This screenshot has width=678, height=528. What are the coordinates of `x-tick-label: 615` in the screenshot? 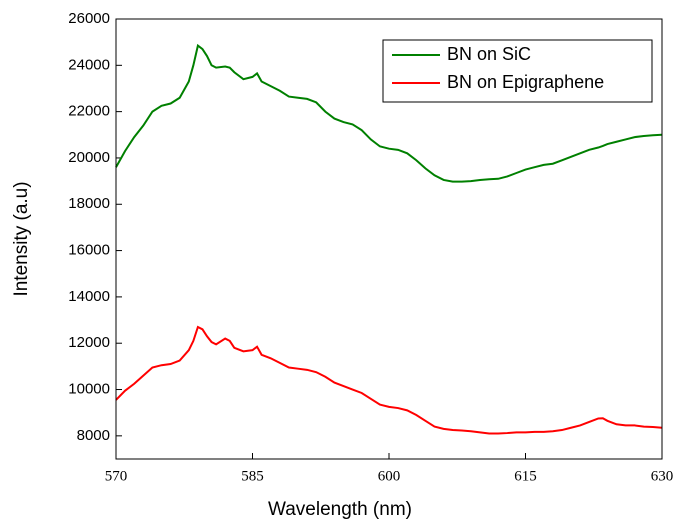 It's located at (525, 476).